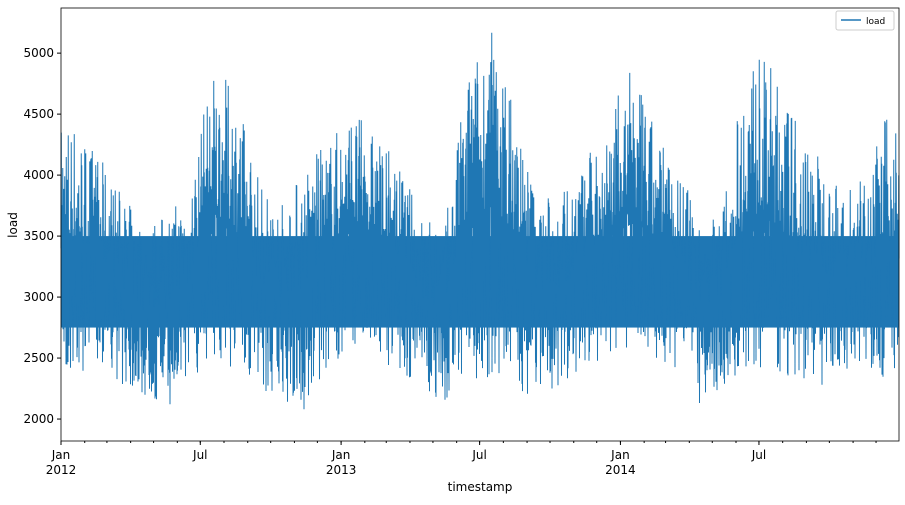 Image resolution: width=905 pixels, height=505 pixels. I want to click on legend-box, so click(865, 20).